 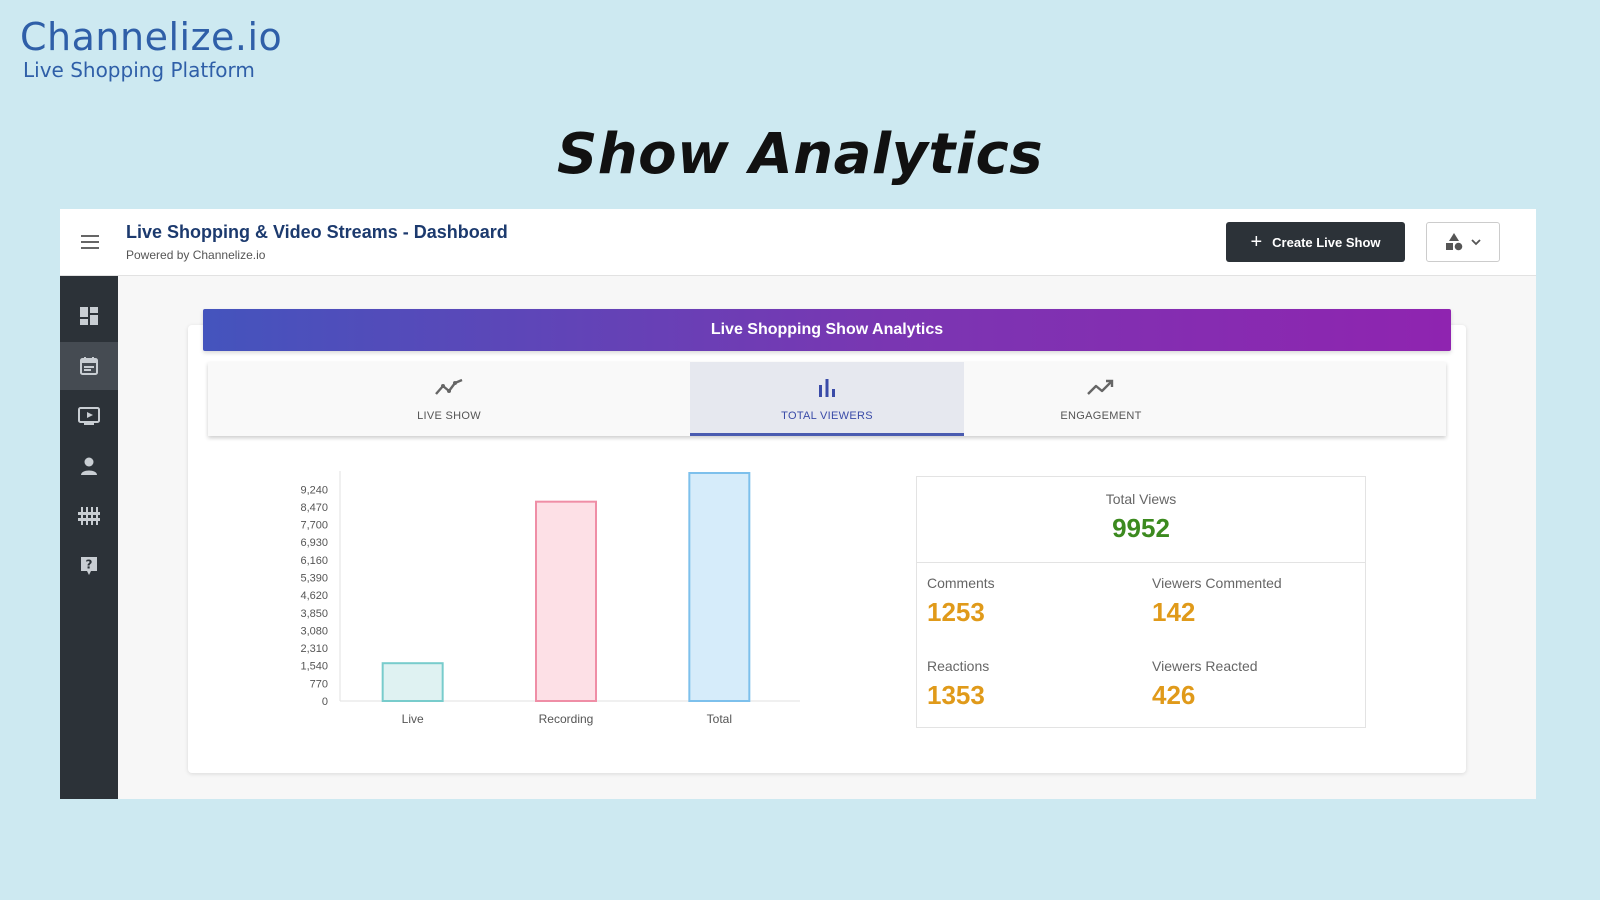 What do you see at coordinates (1262, 684) in the screenshot?
I see `stat-viewers-reacted: Viewers Reacted 426` at bounding box center [1262, 684].